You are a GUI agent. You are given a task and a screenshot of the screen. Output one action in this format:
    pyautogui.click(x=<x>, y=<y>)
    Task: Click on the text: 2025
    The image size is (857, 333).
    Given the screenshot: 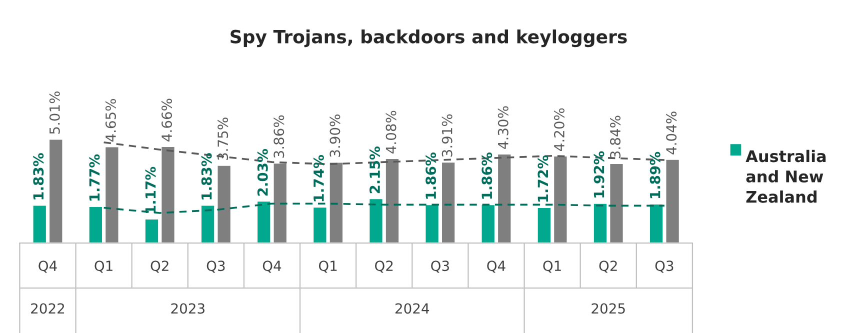 What is the action you would take?
    pyautogui.click(x=608, y=308)
    